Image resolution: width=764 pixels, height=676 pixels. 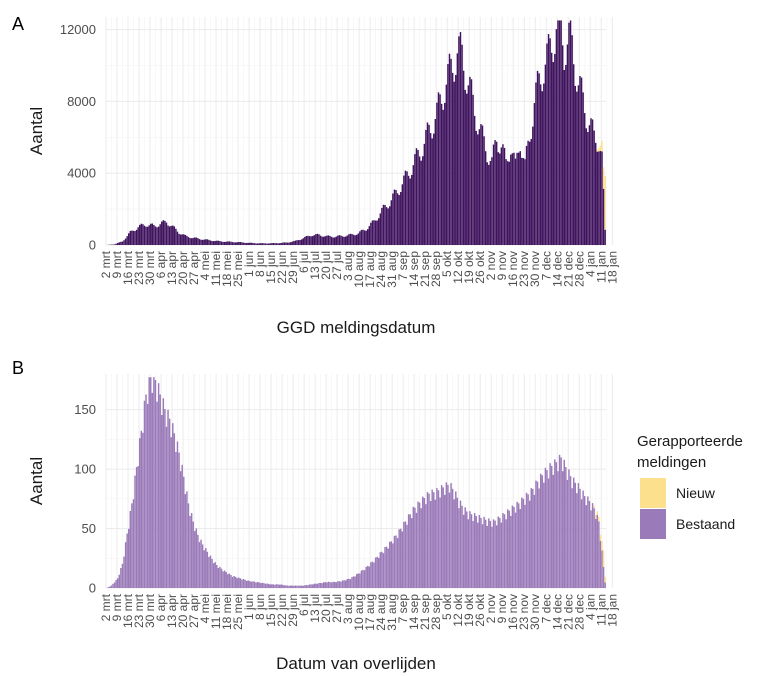 I want to click on x-tick-label: 13 apr, so click(x=172, y=611).